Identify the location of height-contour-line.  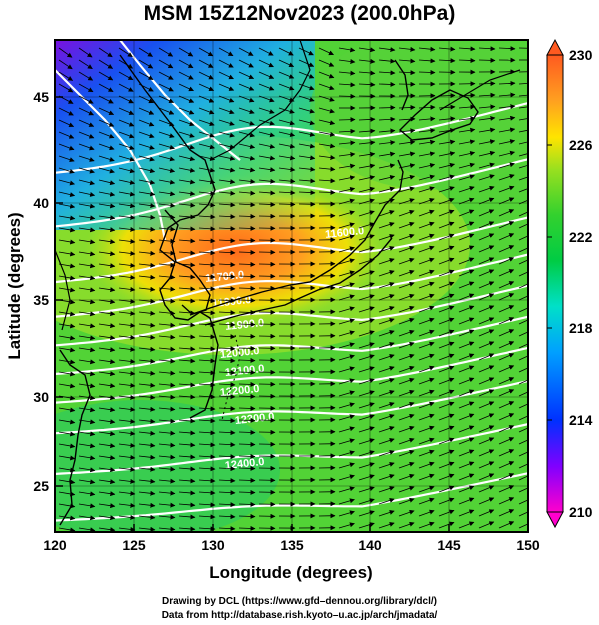
(291, 375).